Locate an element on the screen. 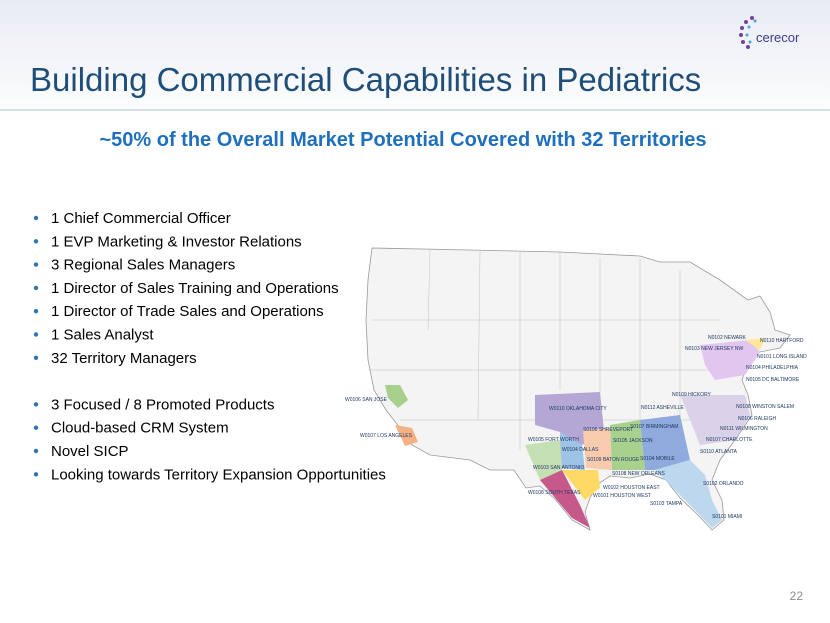  bullet-text: 1 Director of Trade Sales and Operations is located at coordinates (187, 311).